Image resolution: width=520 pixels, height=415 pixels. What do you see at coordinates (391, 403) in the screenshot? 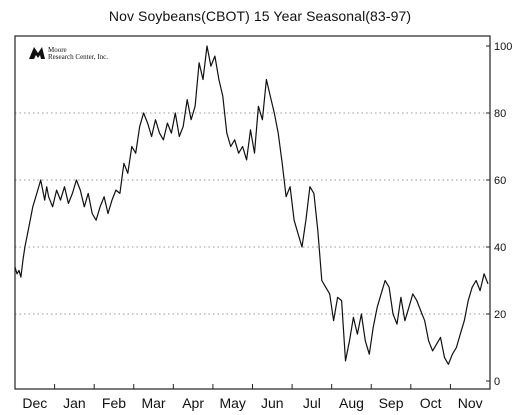
I see `x-tick-label-sep: Sep` at bounding box center [391, 403].